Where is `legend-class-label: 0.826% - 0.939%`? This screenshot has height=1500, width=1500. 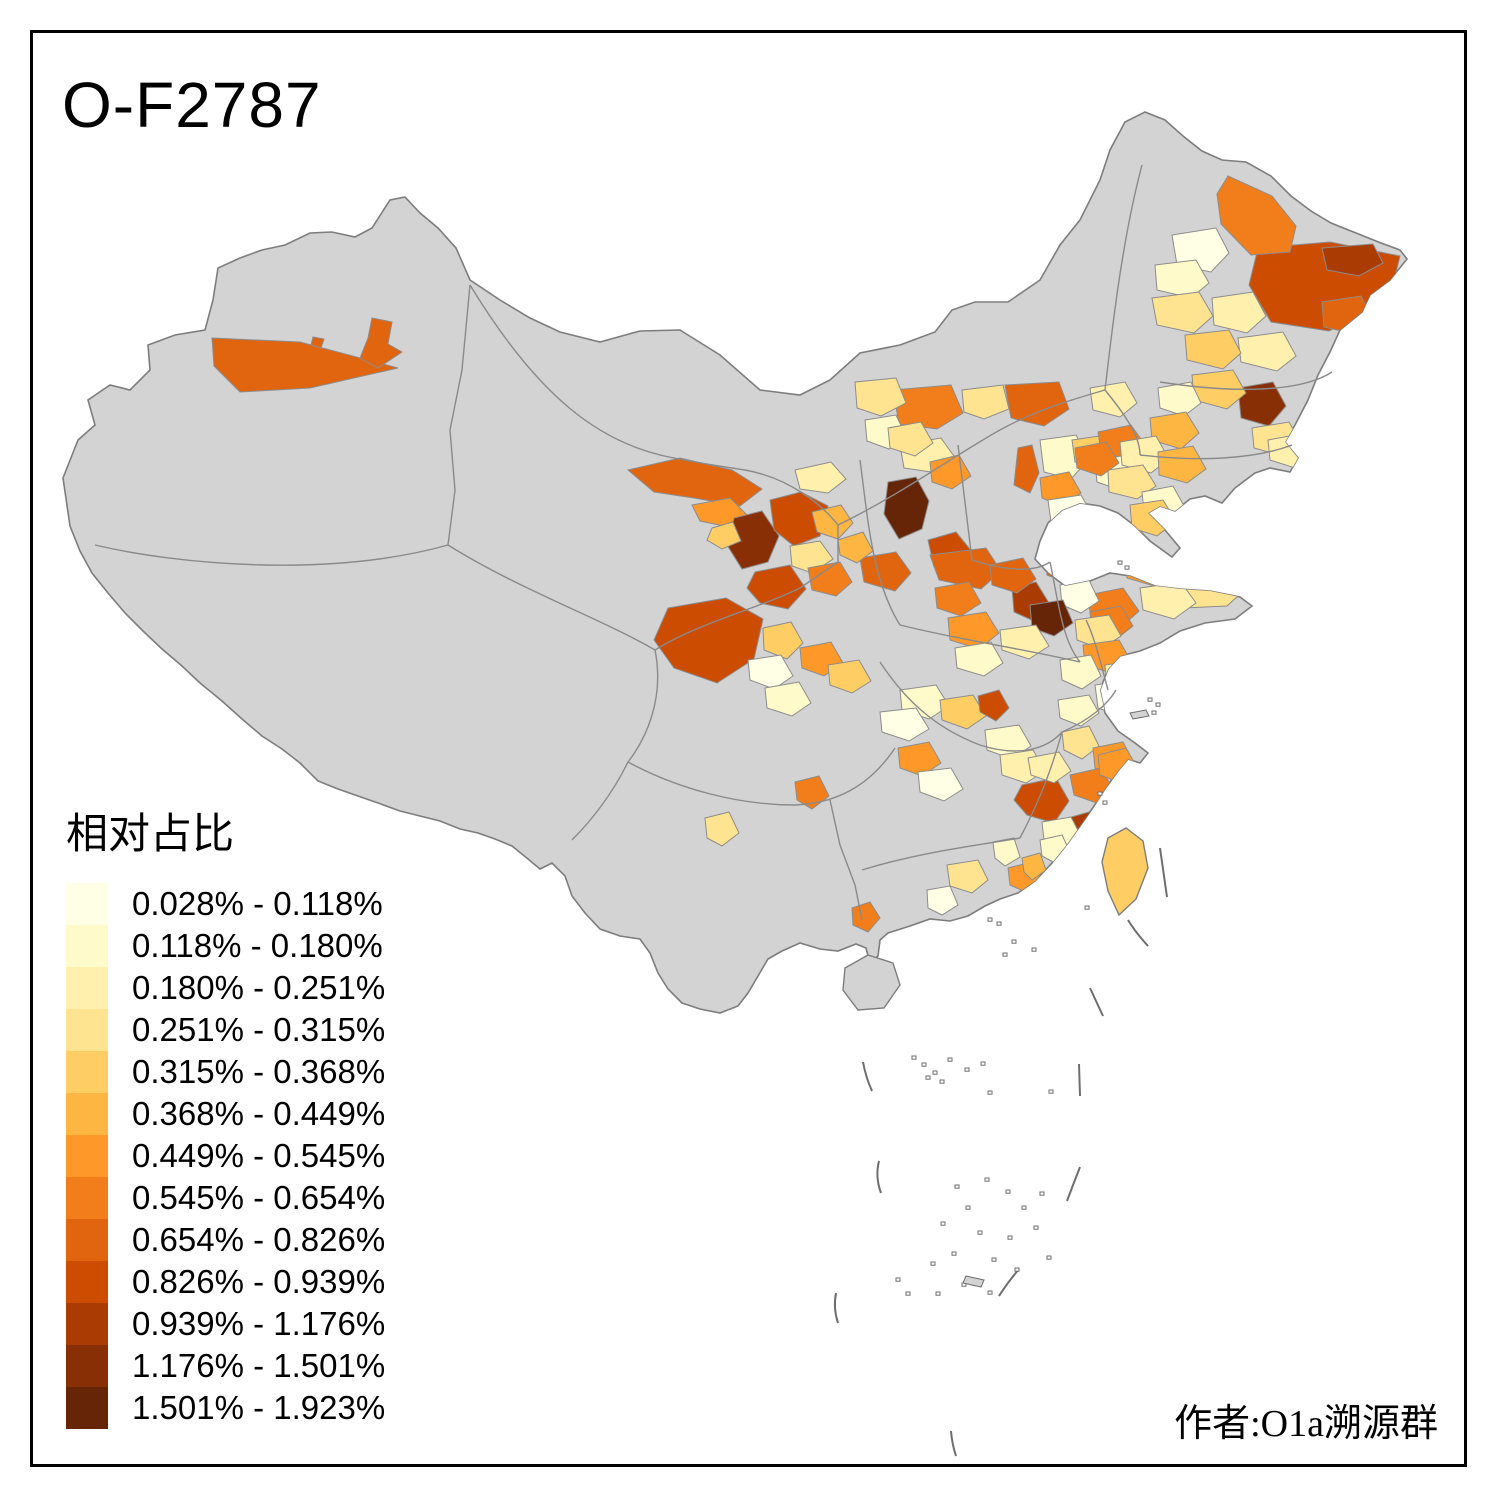
legend-class-label: 0.826% - 0.939% is located at coordinates (259, 1281).